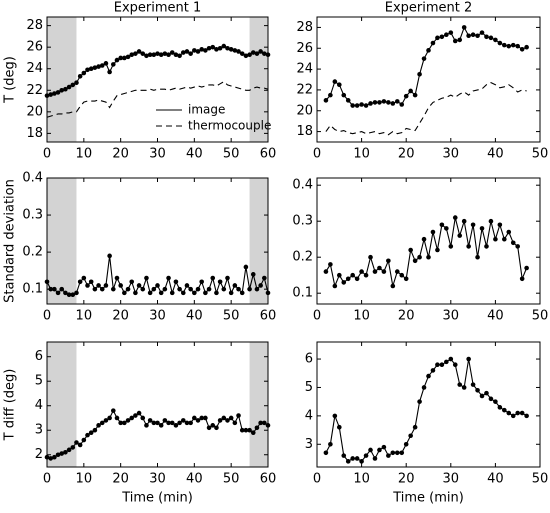 The width and height of the screenshot is (550, 513). What do you see at coordinates (32, 178) in the screenshot?
I see `y-tick-label: 0.4` at bounding box center [32, 178].